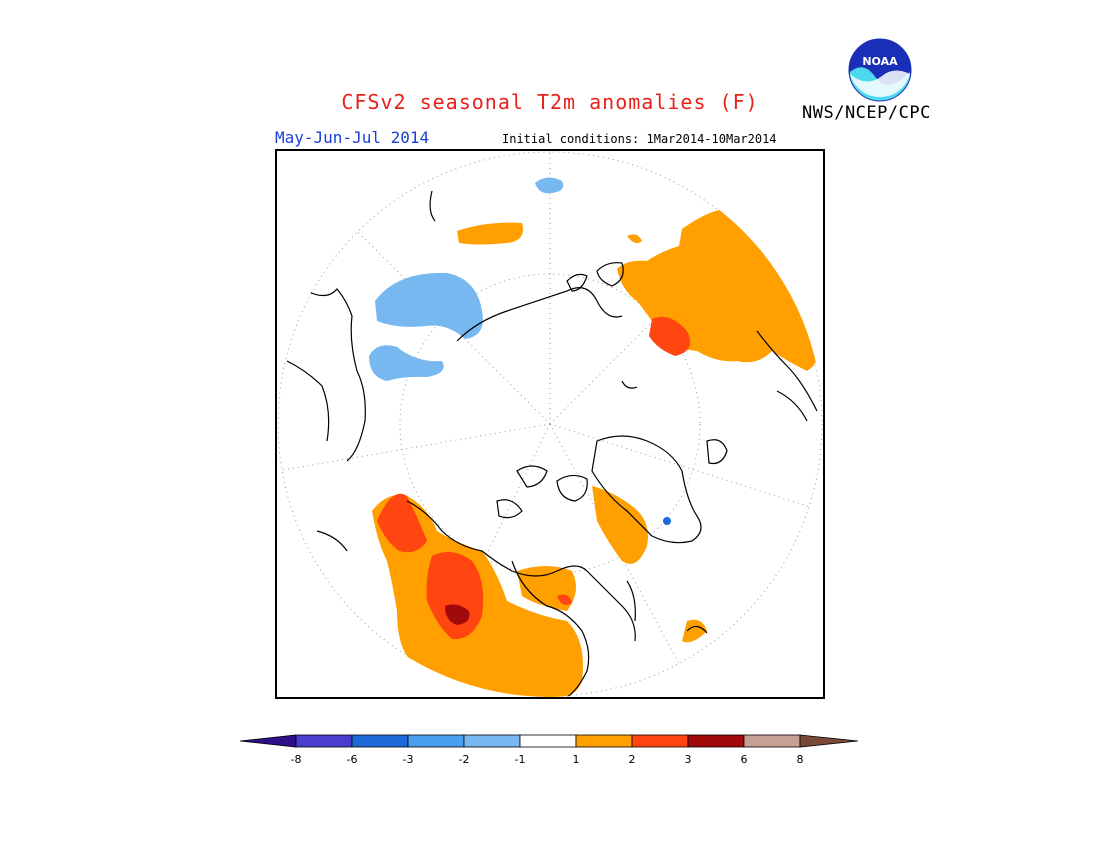  I want to click on noaa-logo: NOAA, so click(880, 70).